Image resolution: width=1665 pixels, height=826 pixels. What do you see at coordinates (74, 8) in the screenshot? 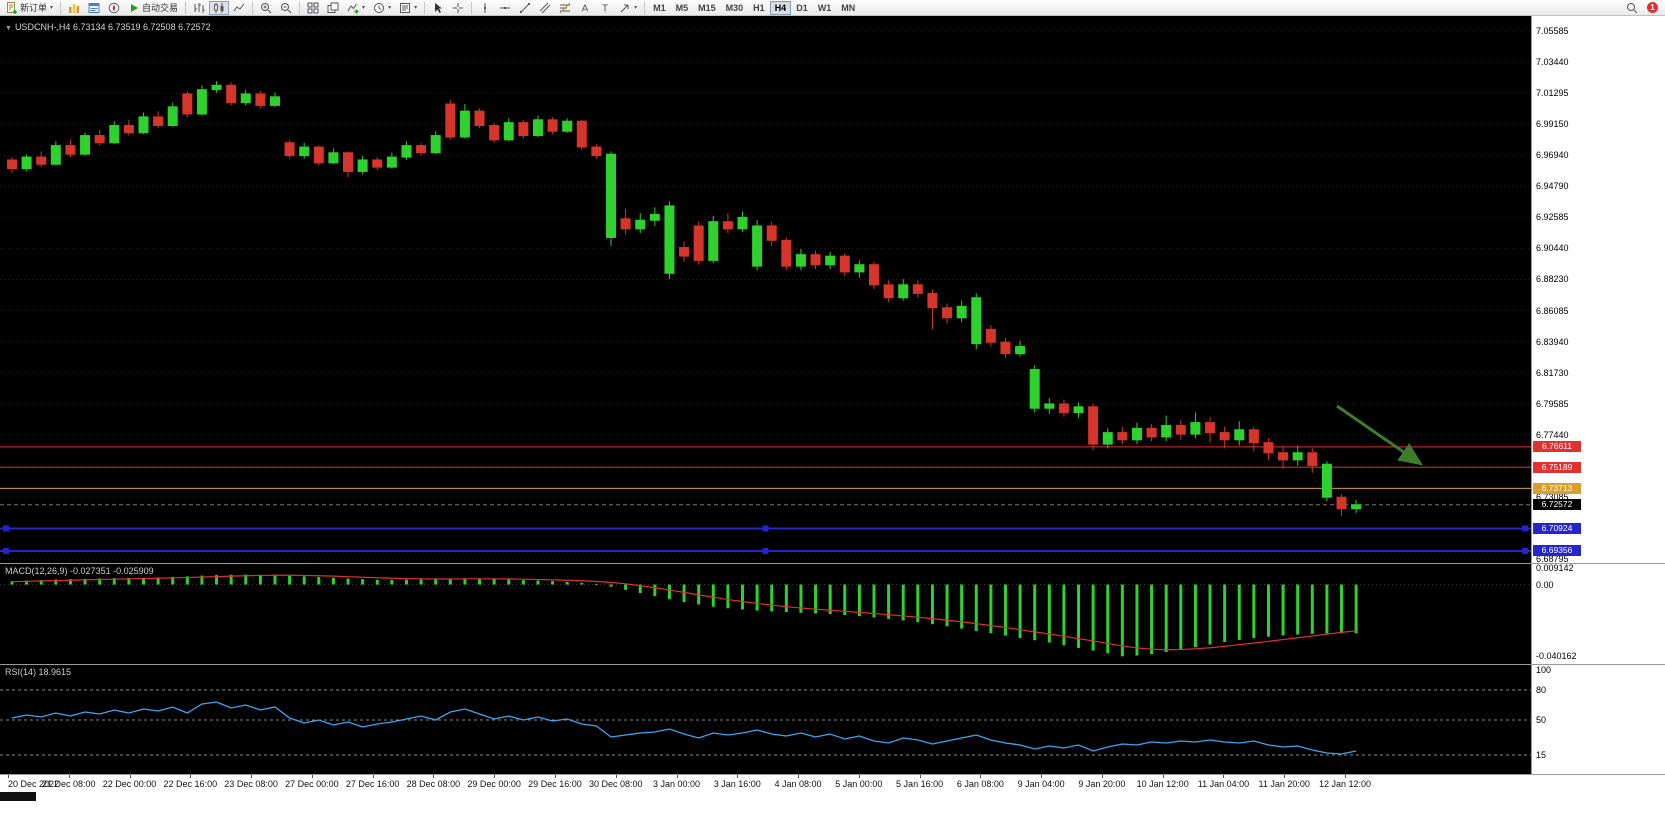
I see `market-watch-button` at bounding box center [74, 8].